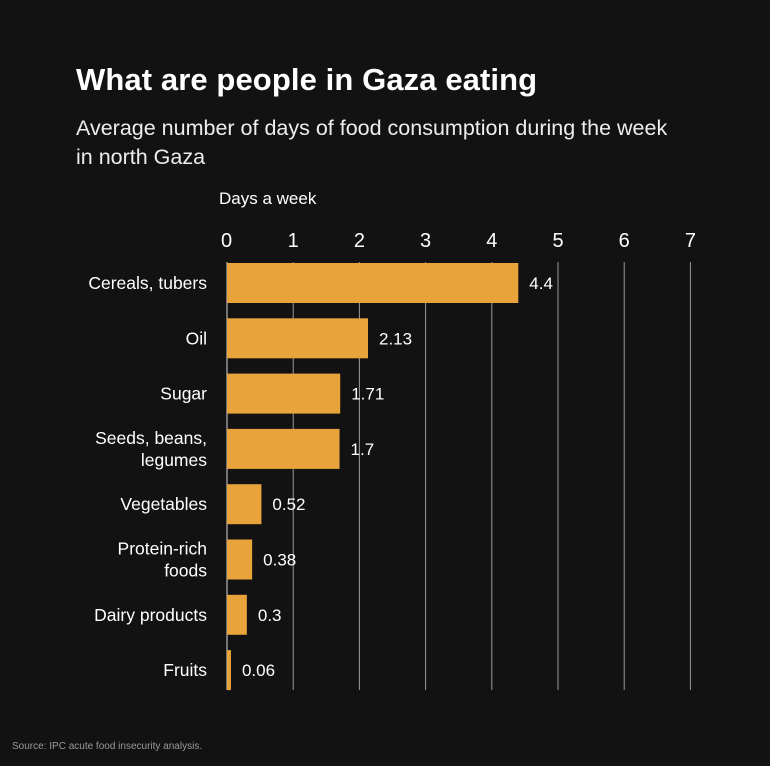 The image size is (770, 766). I want to click on x-tick-label: 5, so click(557, 241).